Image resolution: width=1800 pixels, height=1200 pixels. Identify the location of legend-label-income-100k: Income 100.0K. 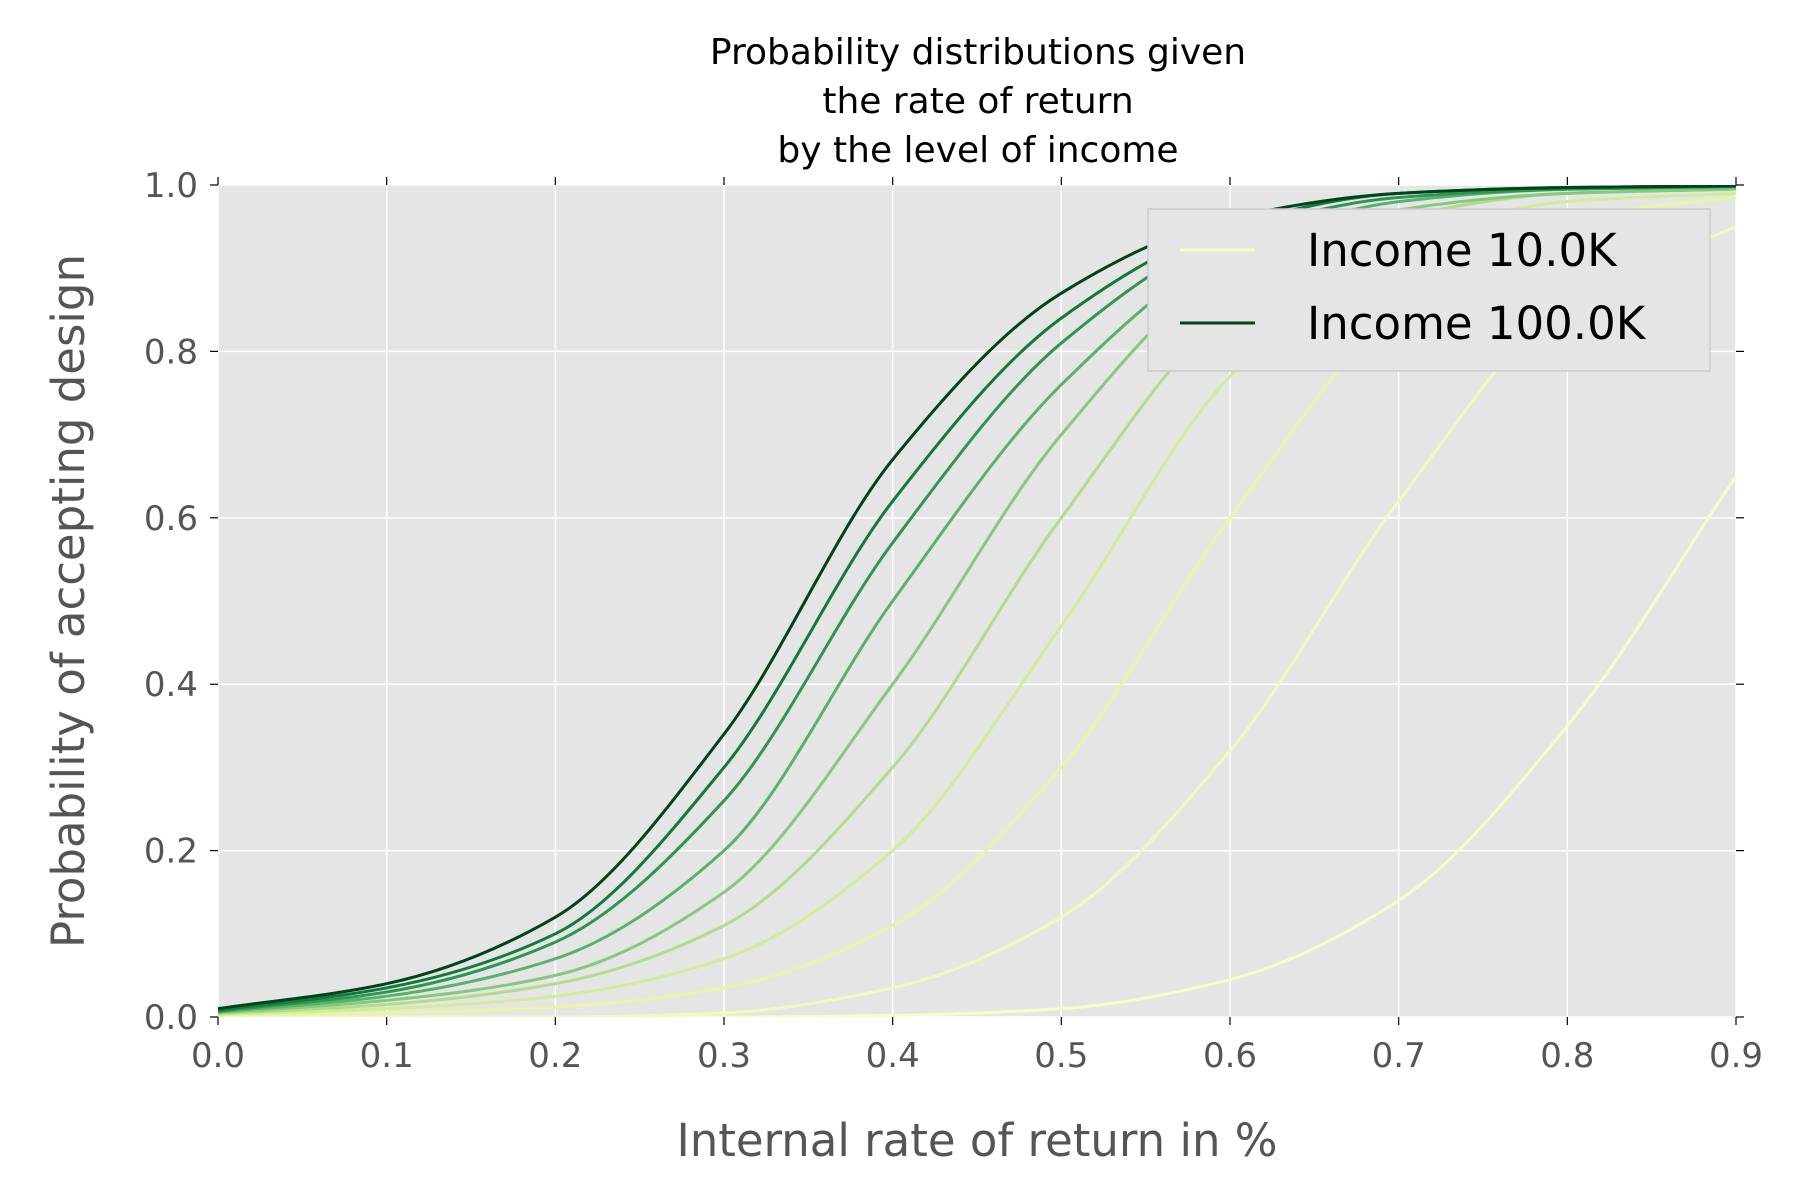
(1477, 323).